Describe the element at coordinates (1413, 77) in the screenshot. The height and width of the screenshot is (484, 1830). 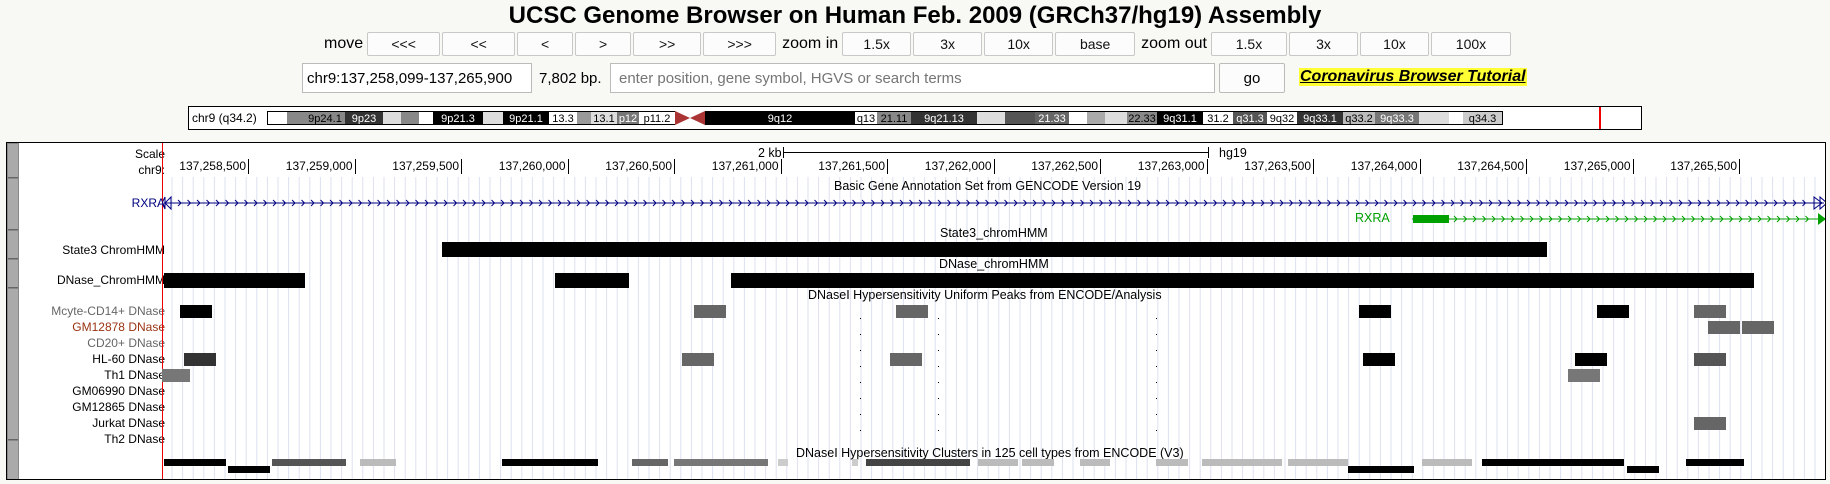
I see `tutorial-link: Coronavirus Browser Tutorial` at that location.